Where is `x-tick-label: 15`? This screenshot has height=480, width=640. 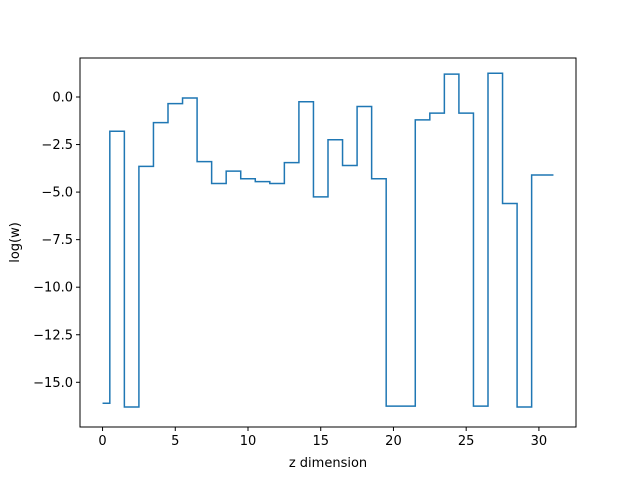
x-tick-label: 15 is located at coordinates (320, 441).